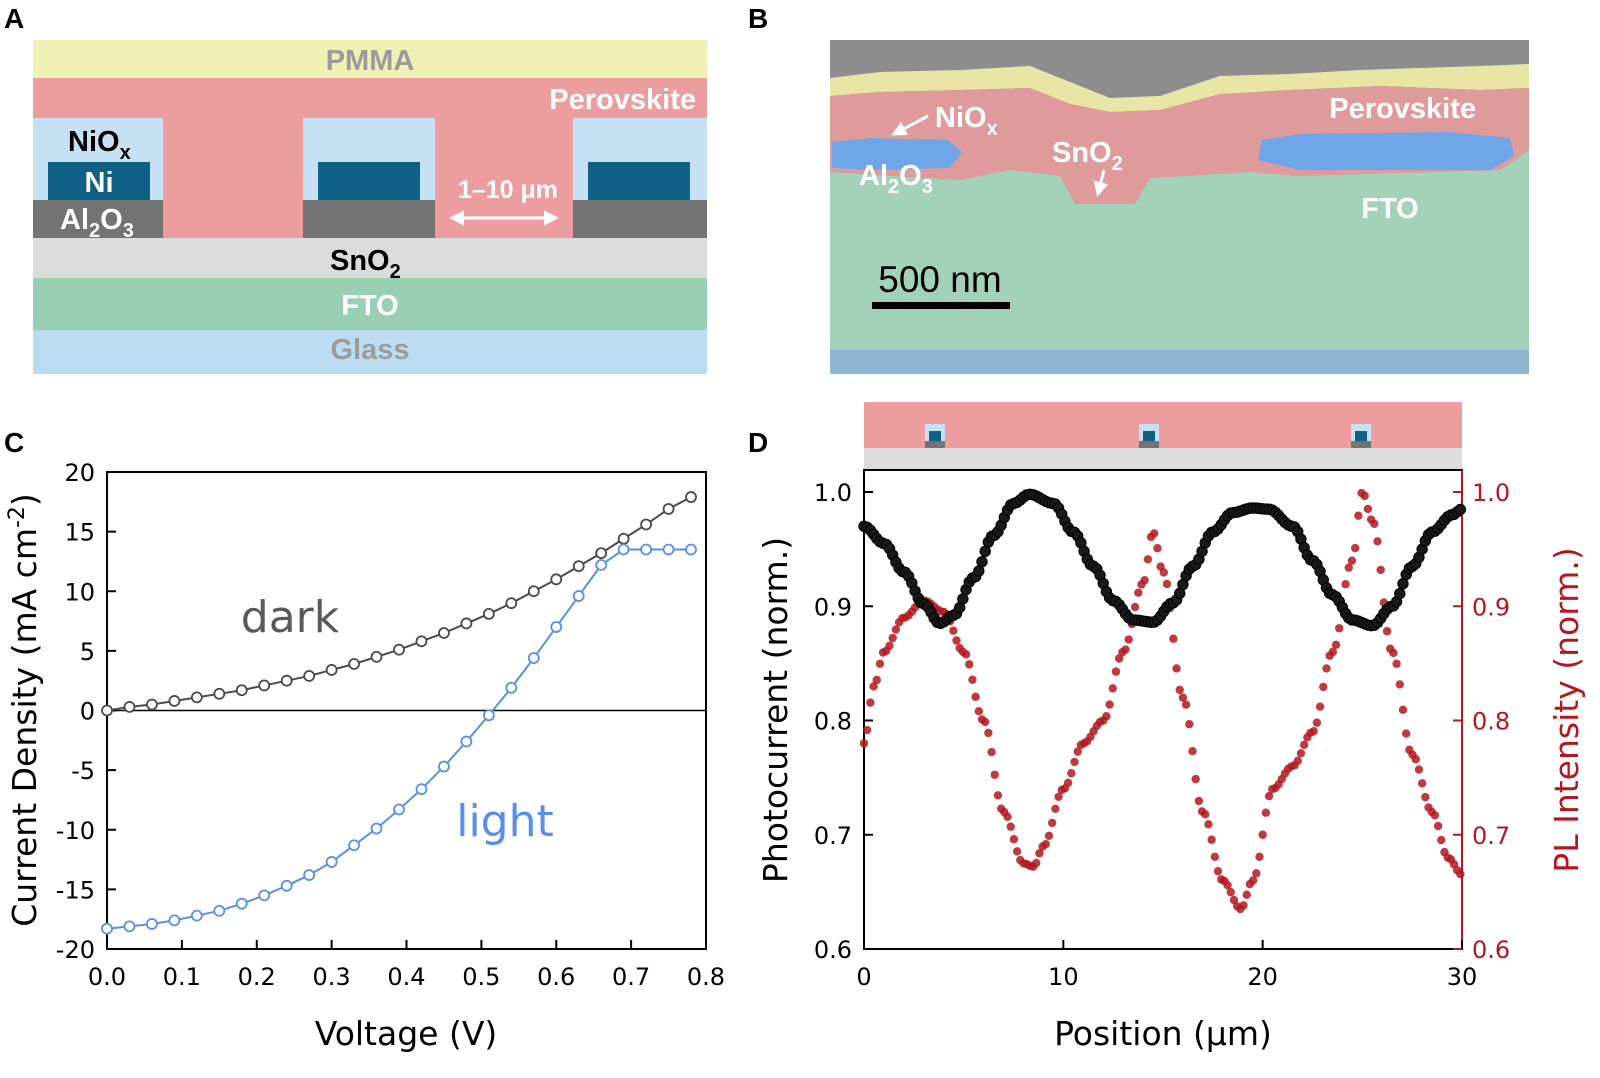 This screenshot has height=1078, width=1600. Describe the element at coordinates (1179, 88) in the screenshot. I see `sem-pmma-region` at that location.